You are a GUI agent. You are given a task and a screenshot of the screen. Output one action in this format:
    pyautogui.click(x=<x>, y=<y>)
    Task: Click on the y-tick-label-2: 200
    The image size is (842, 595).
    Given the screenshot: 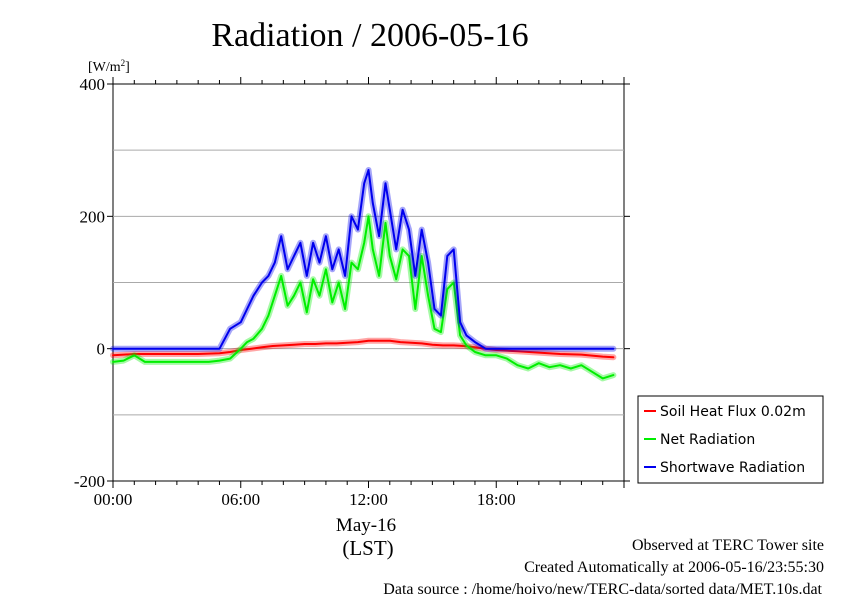 What is the action you would take?
    pyautogui.click(x=93, y=216)
    